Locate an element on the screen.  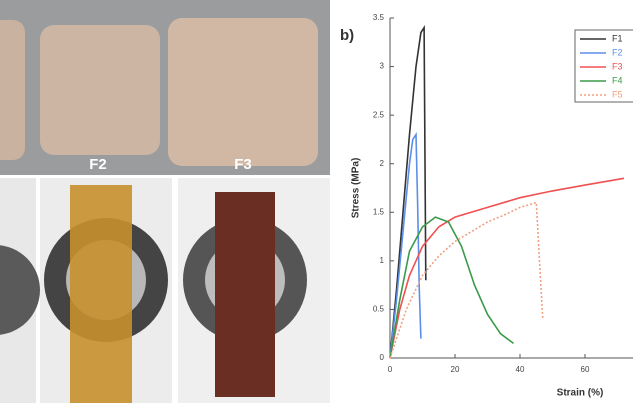
legend-label: F3 is located at coordinates (617, 66).